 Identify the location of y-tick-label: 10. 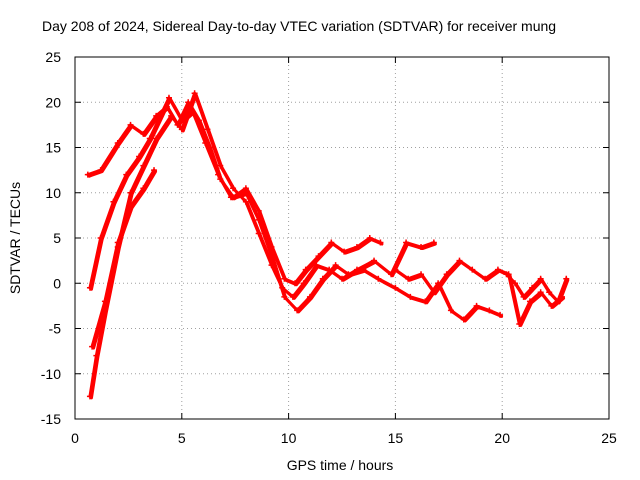
(53, 193).